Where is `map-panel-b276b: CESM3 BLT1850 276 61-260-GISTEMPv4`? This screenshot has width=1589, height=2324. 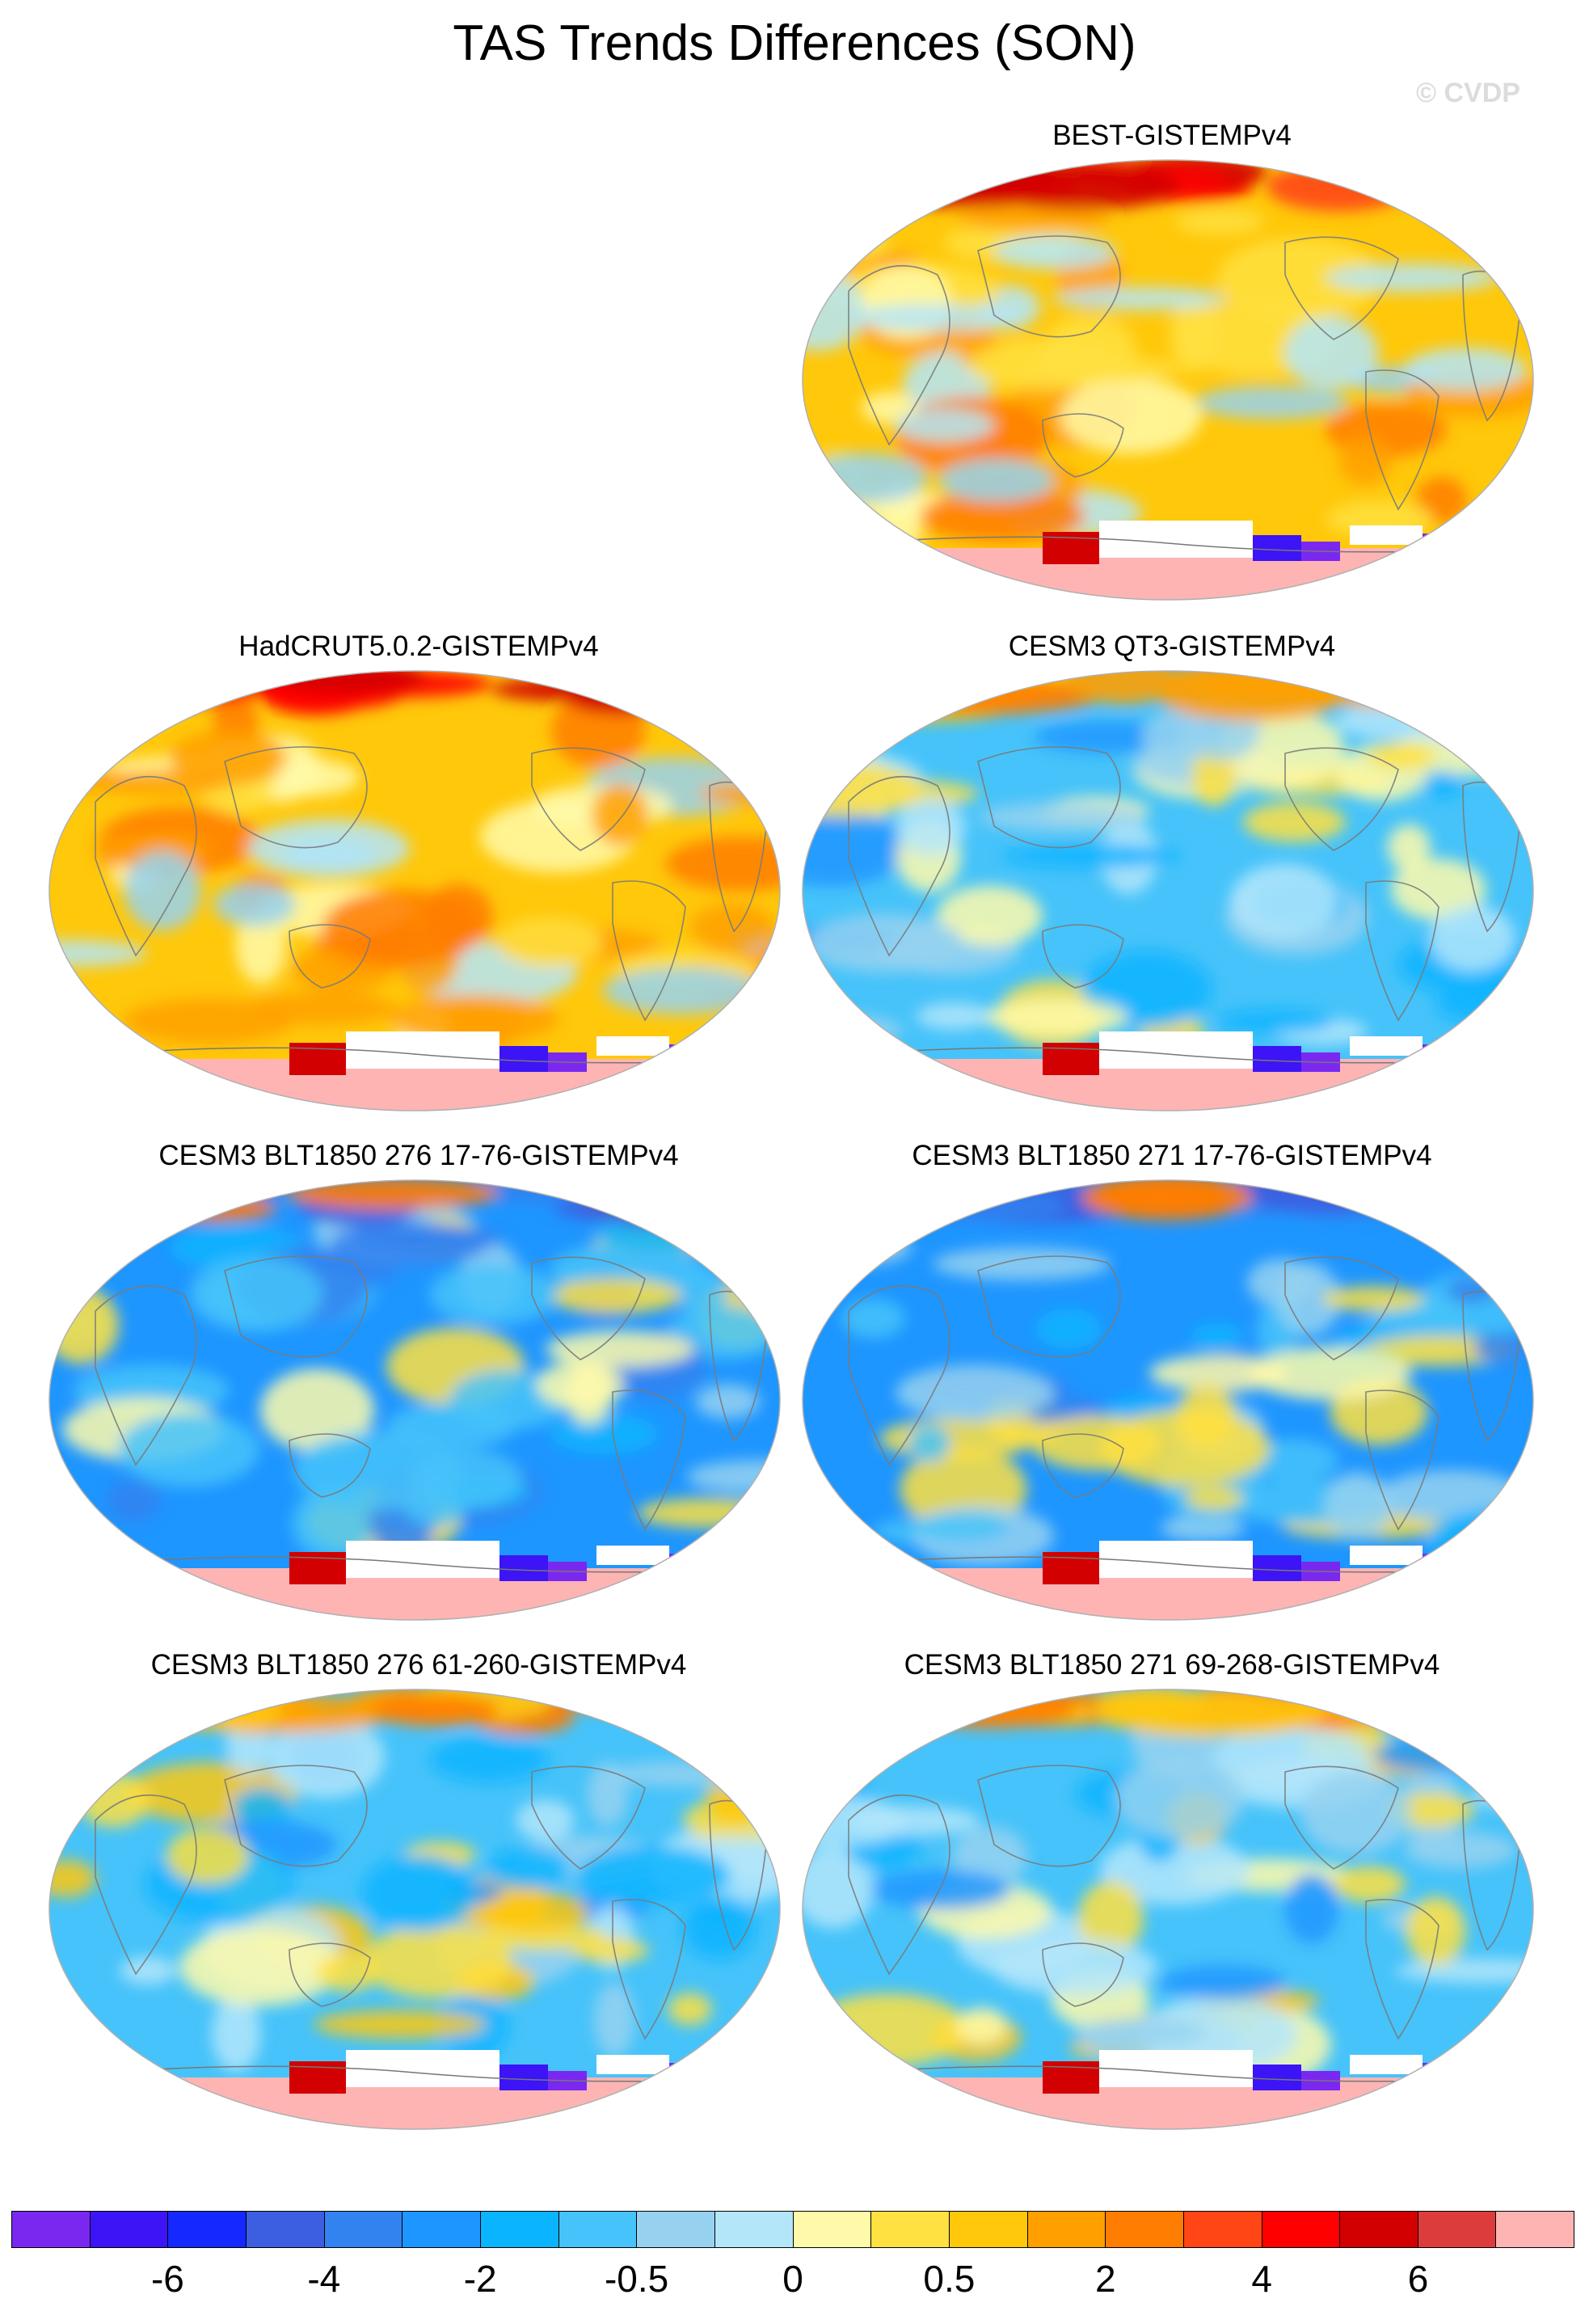 map-panel-b276b: CESM3 BLT1850 276 61-260-GISTEMPv4 is located at coordinates (418, 1892).